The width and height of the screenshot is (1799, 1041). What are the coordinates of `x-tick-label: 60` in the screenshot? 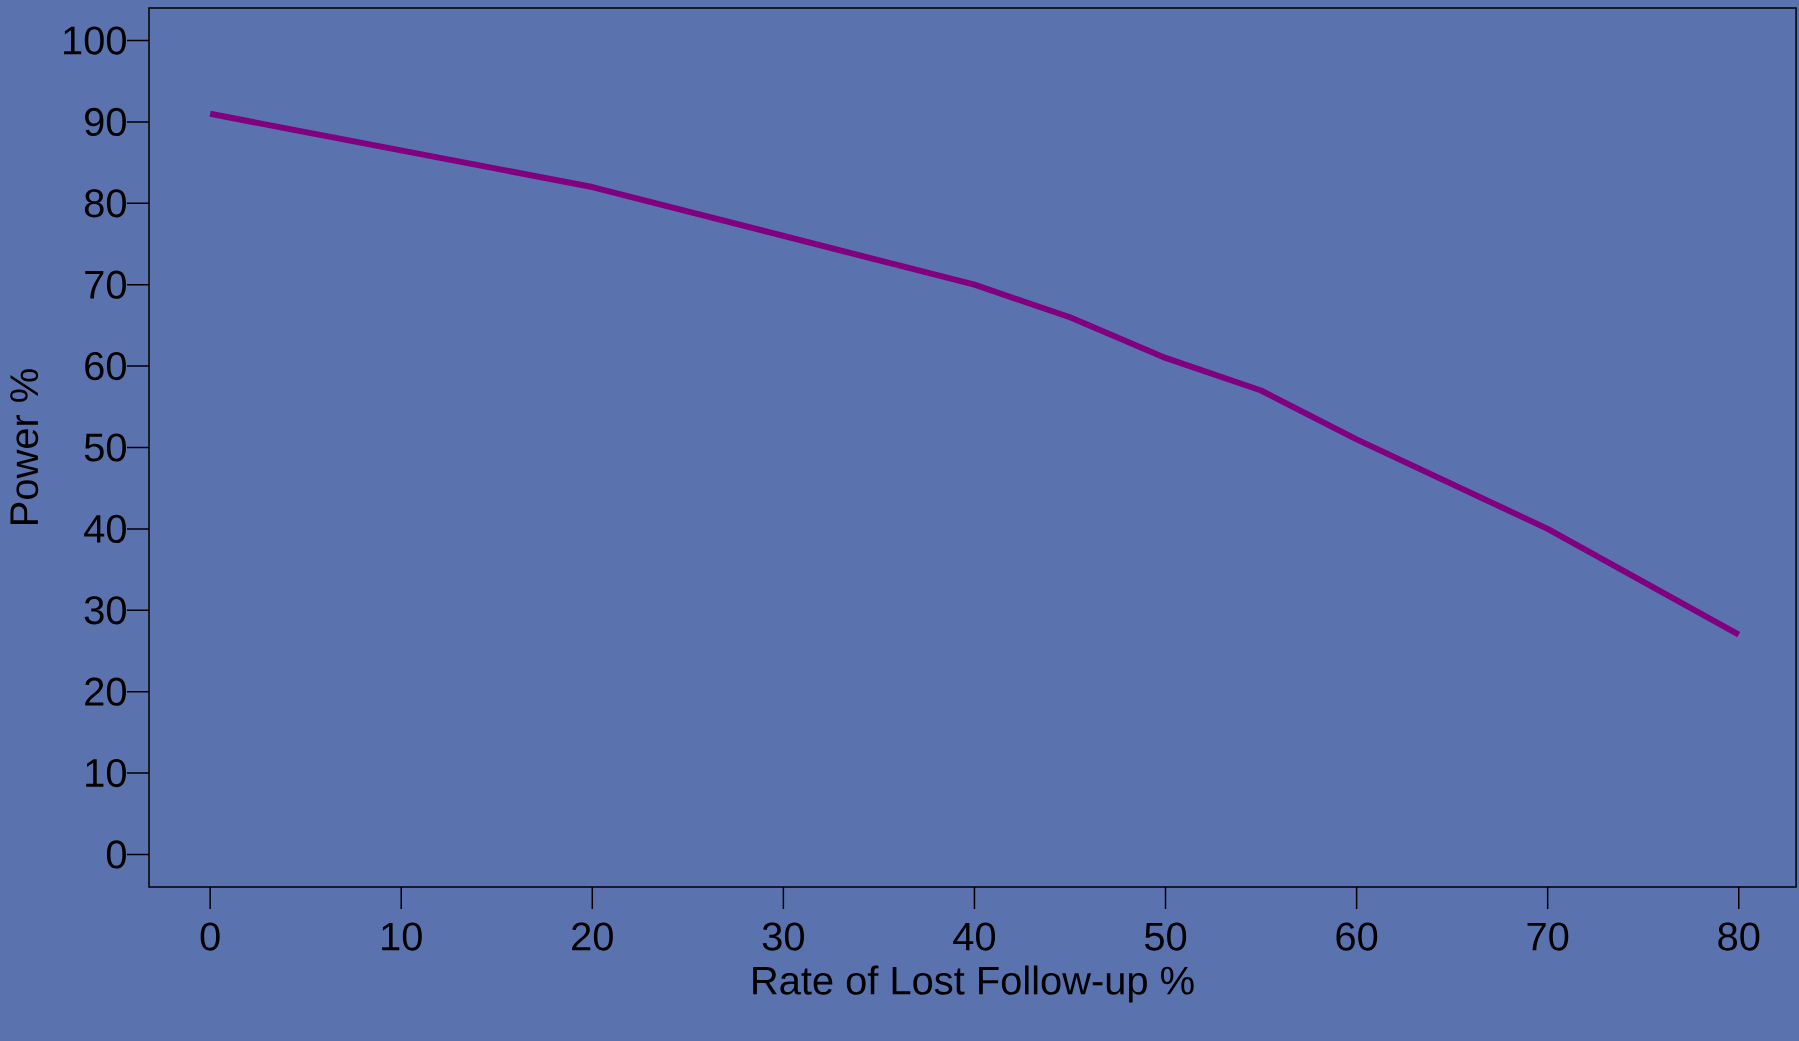 It's located at (1357, 936).